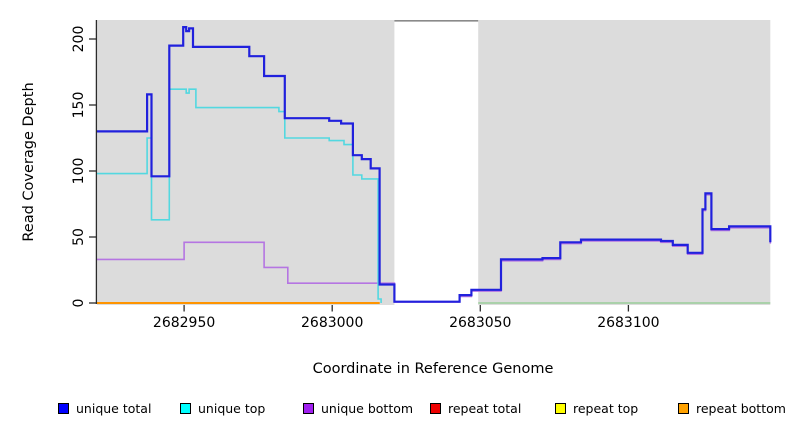 The image size is (792, 432). I want to click on masked-region, so click(436, 162).